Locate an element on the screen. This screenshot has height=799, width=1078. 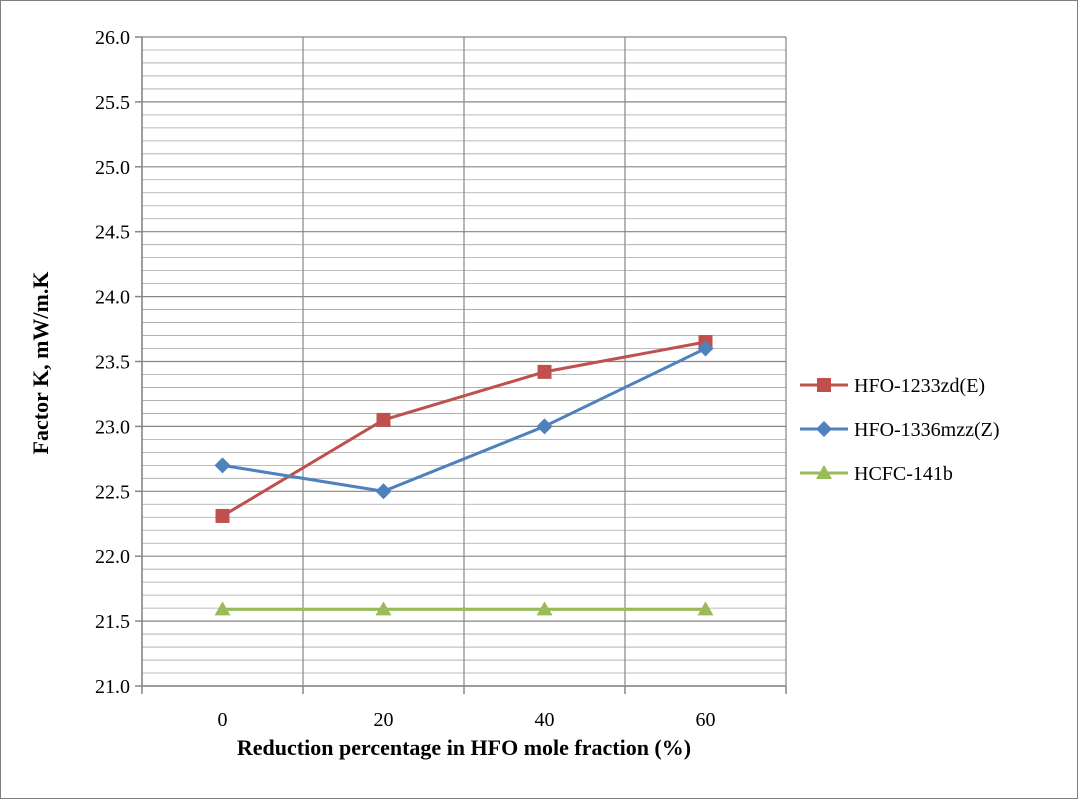
legend-item: HCFC-141b is located at coordinates (876, 474).